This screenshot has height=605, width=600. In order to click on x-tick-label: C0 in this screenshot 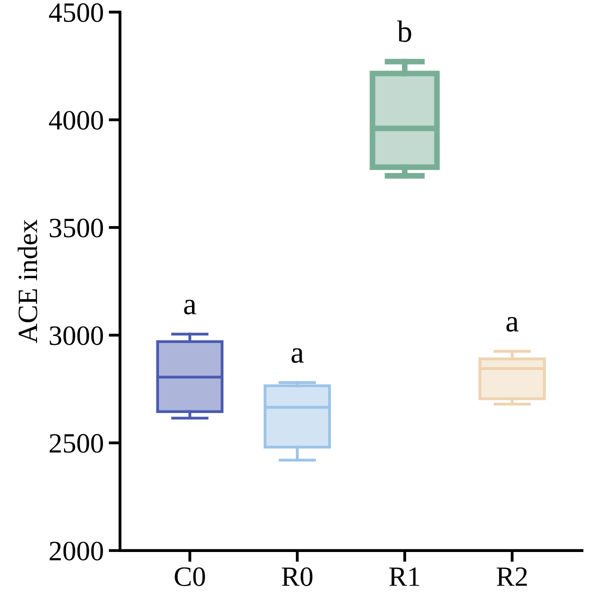, I will do `click(189, 576)`.